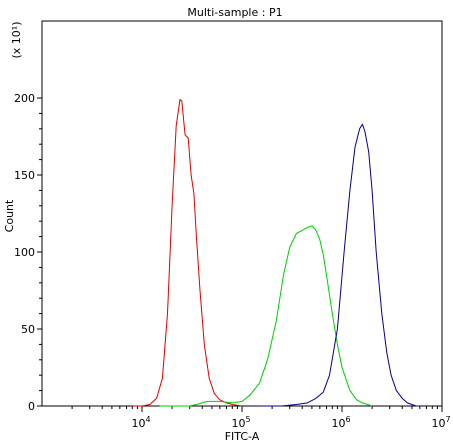 The height and width of the screenshot is (445, 453). I want to click on y-tick-label: 0, so click(31, 406).